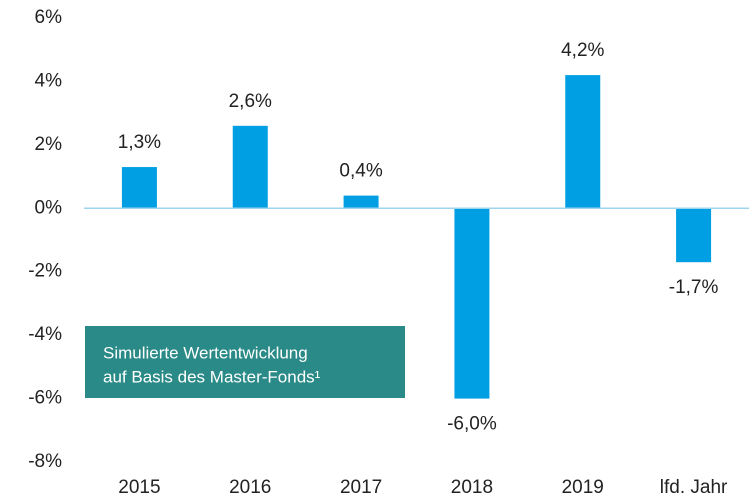  I want to click on x-tick-label: 2016, so click(250, 487).